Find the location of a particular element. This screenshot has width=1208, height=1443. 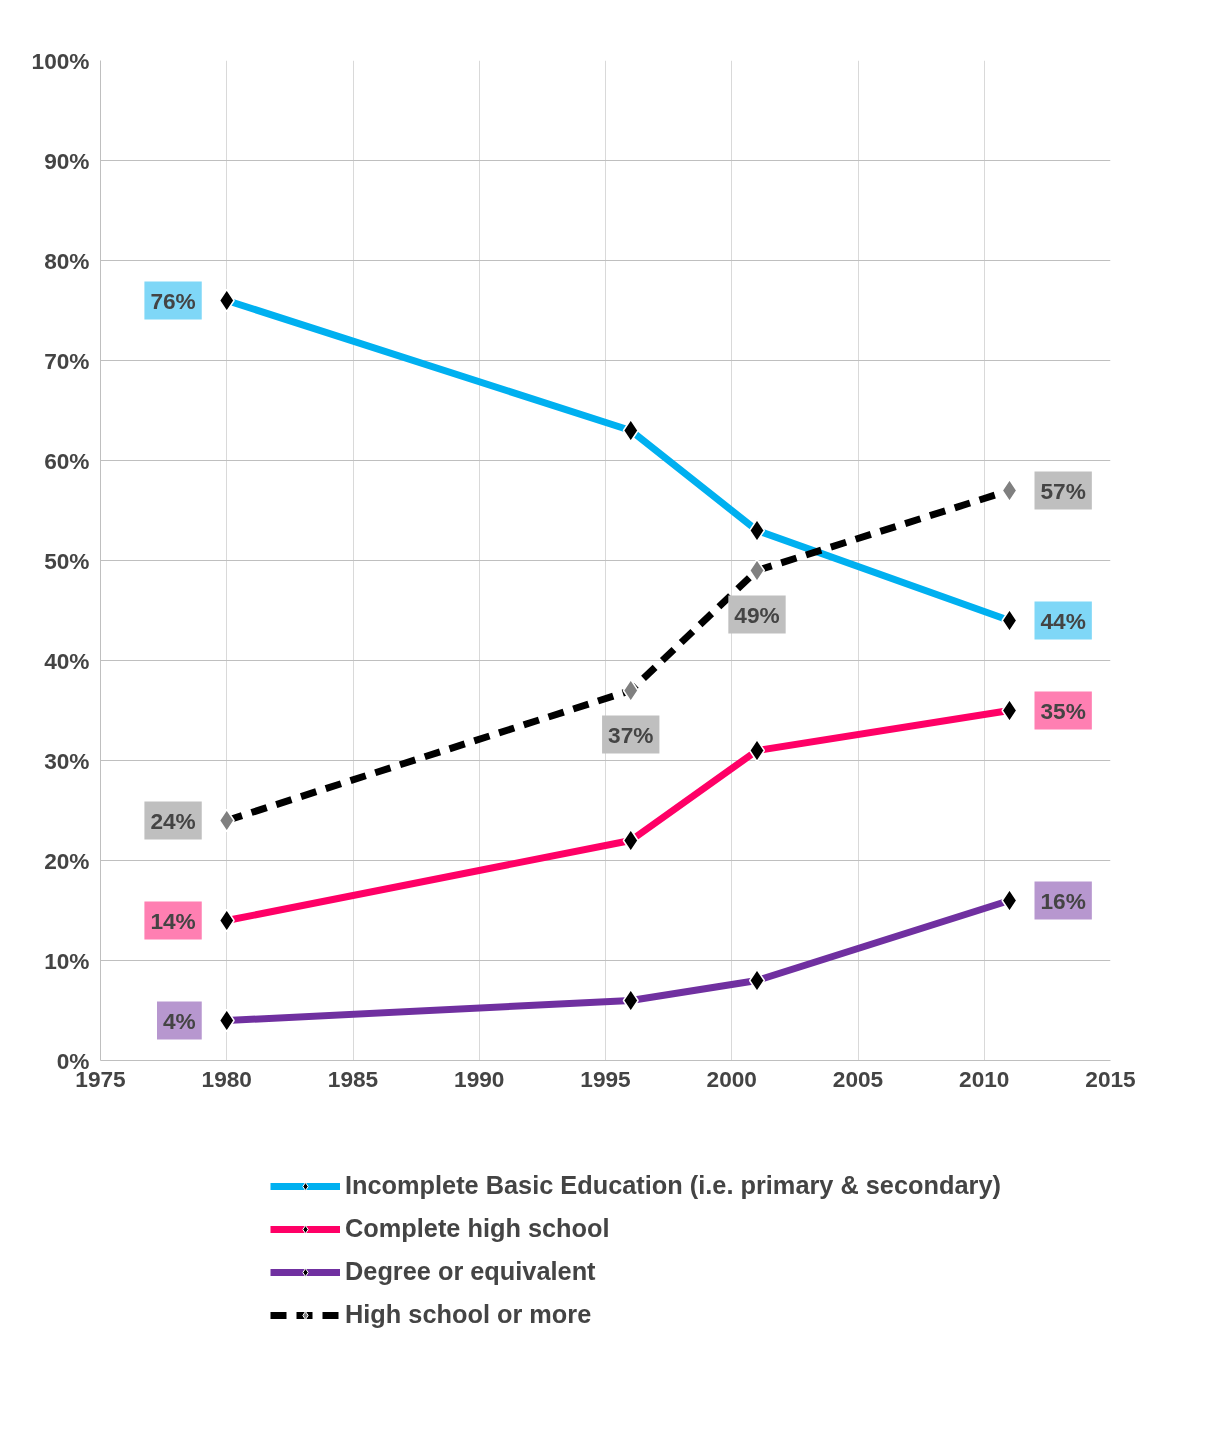

data-label: 44% is located at coordinates (1063, 620).